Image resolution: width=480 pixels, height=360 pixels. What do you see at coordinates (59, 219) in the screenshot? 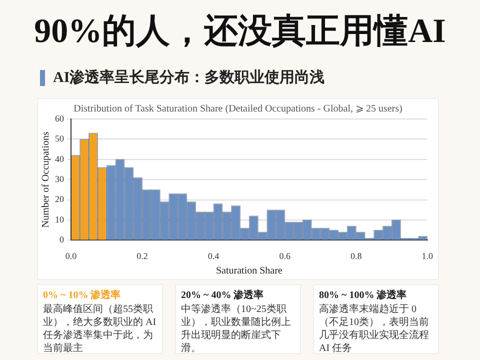
I see `y-tick-label: 10` at bounding box center [59, 219].